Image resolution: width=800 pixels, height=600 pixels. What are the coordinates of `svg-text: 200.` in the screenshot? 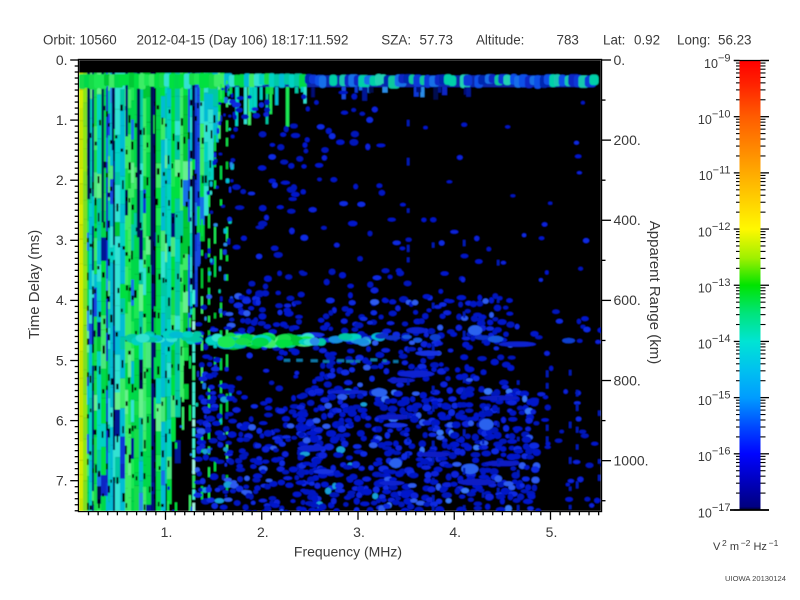 It's located at (627, 140).